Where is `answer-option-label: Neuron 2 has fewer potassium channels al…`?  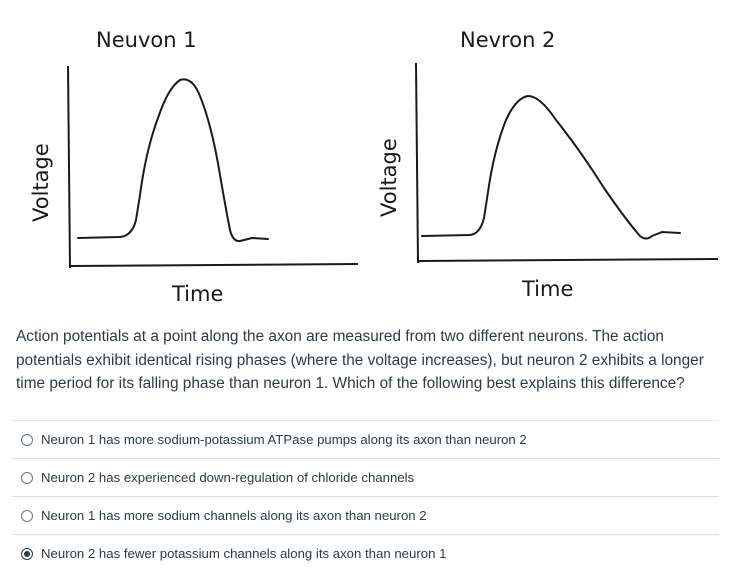
answer-option-label: Neuron 2 has fewer potassium channels al… is located at coordinates (244, 553).